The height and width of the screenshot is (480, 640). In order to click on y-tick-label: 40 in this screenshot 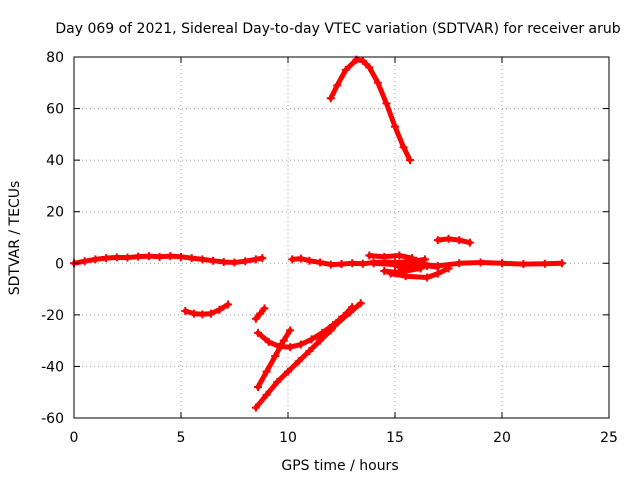, I will do `click(55, 161)`.